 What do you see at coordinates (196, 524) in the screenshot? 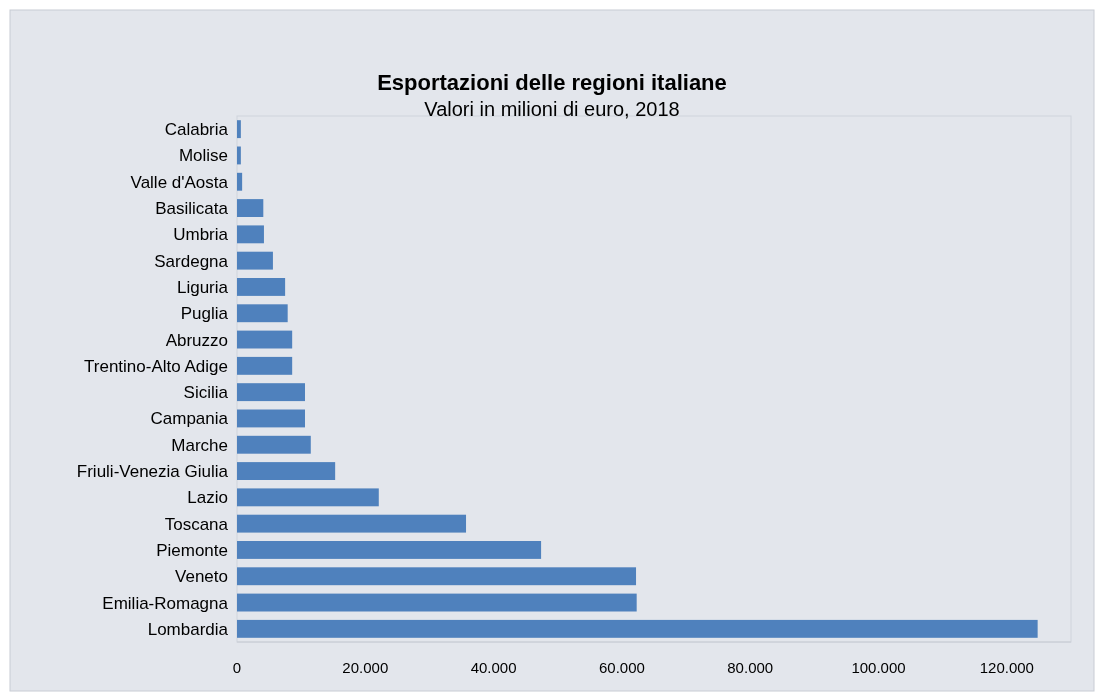
I see `y-tick-label: Toscana` at bounding box center [196, 524].